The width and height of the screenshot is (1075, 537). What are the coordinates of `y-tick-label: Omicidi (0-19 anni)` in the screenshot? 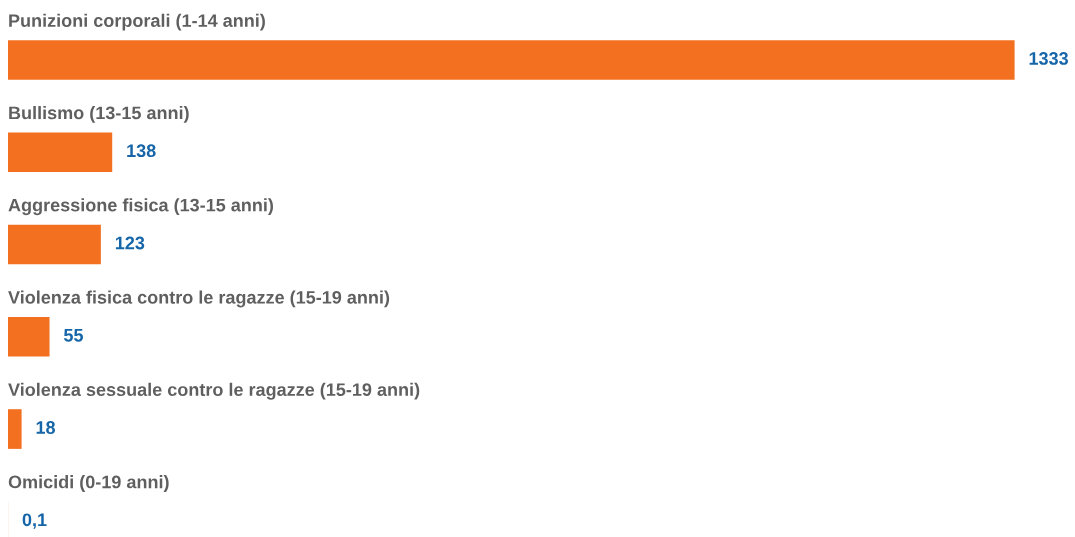 It's located at (88, 483).